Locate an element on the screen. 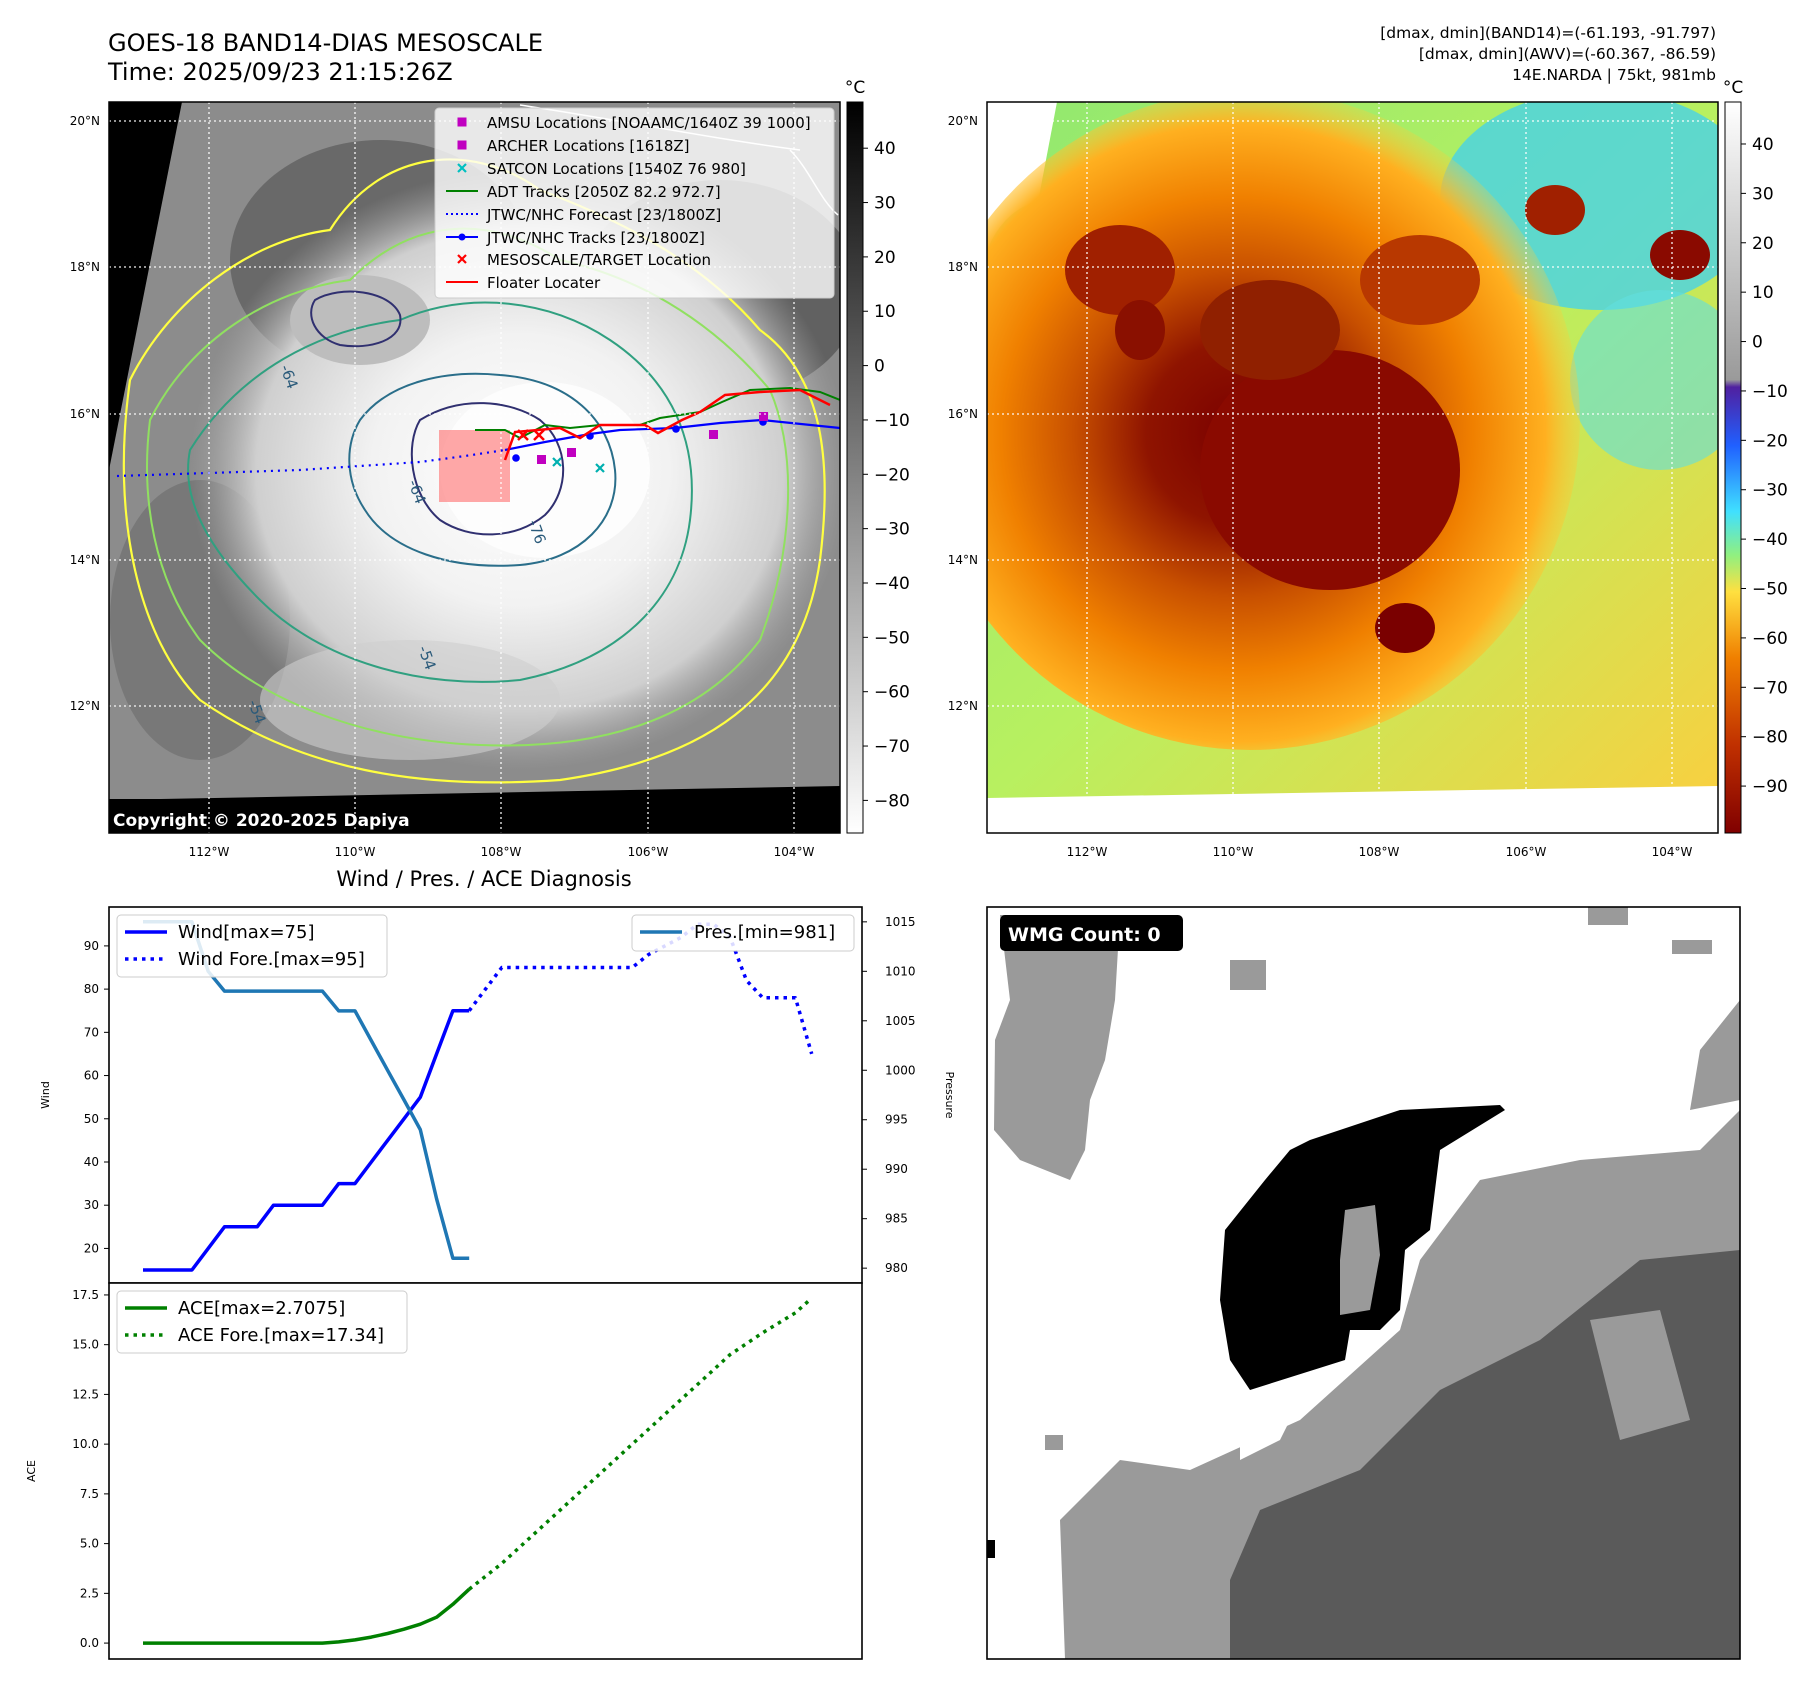  legend-adt: ADT Tracks [2050Z 82.2 972.7] is located at coordinates (604, 192).